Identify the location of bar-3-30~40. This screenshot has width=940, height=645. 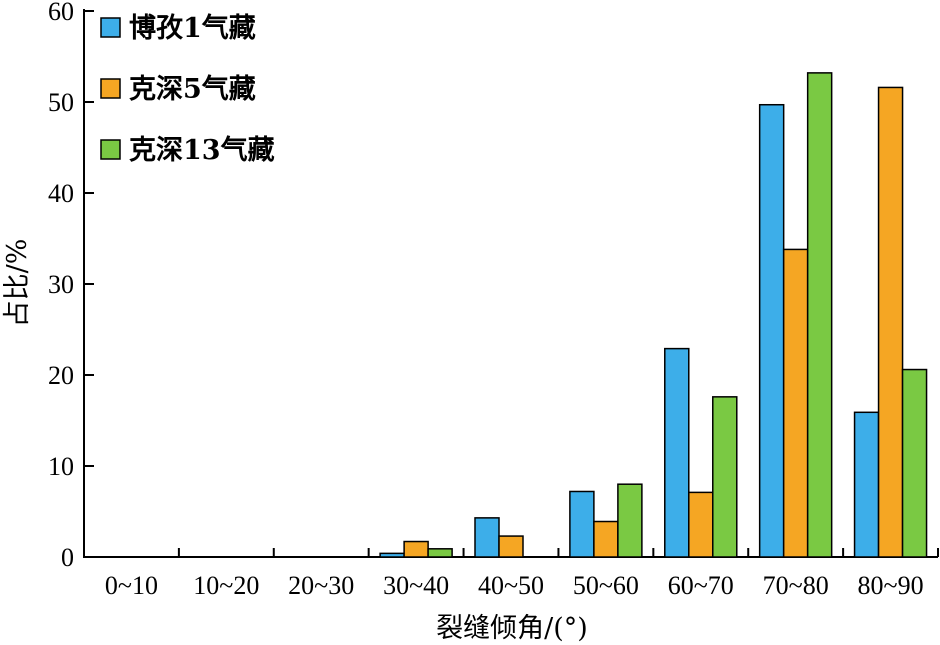
(440, 553).